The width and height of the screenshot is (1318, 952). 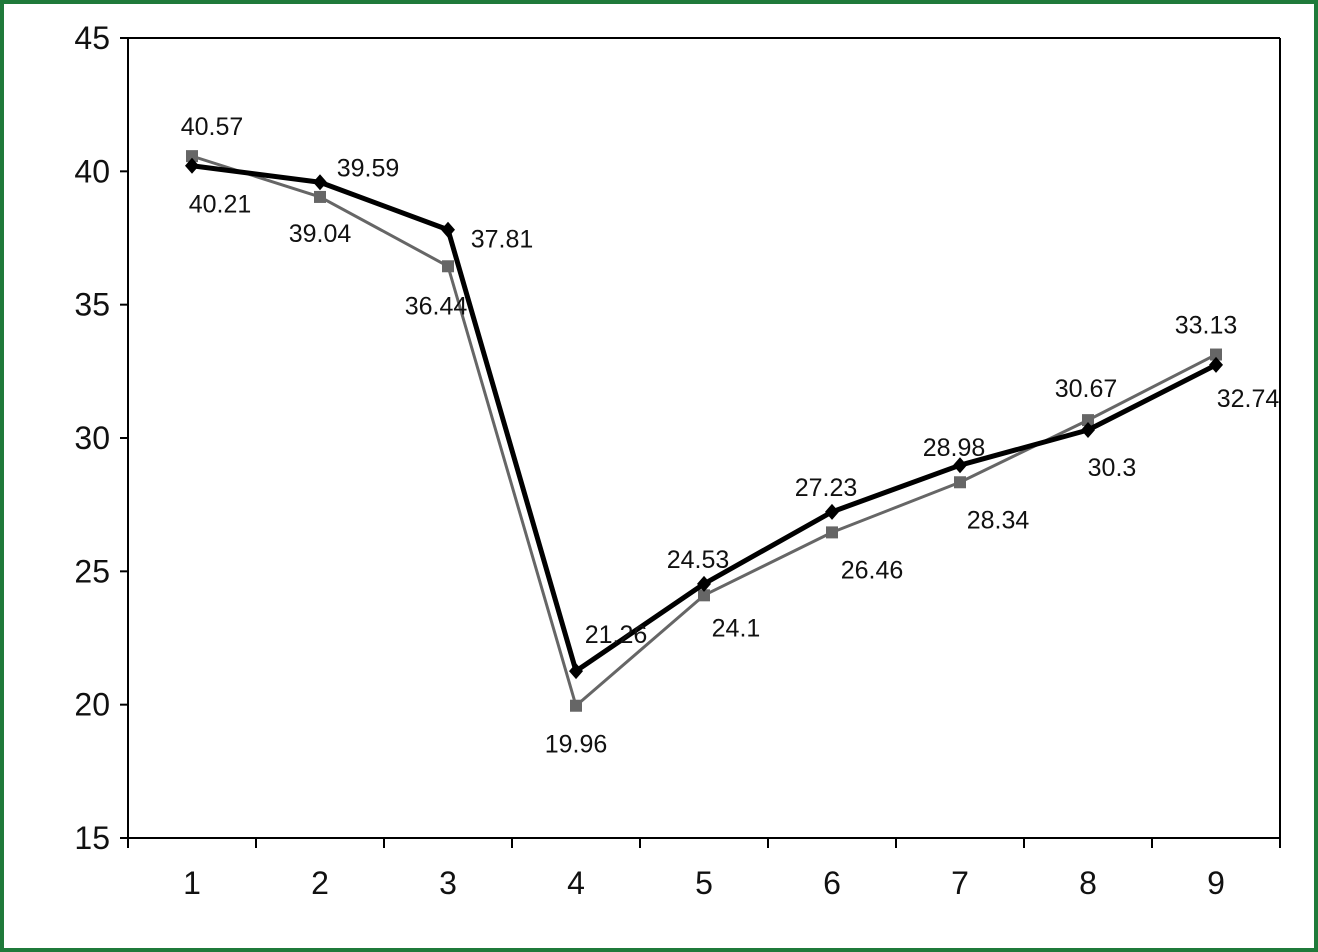 I want to click on data-label: 30.67, so click(x=1086, y=389).